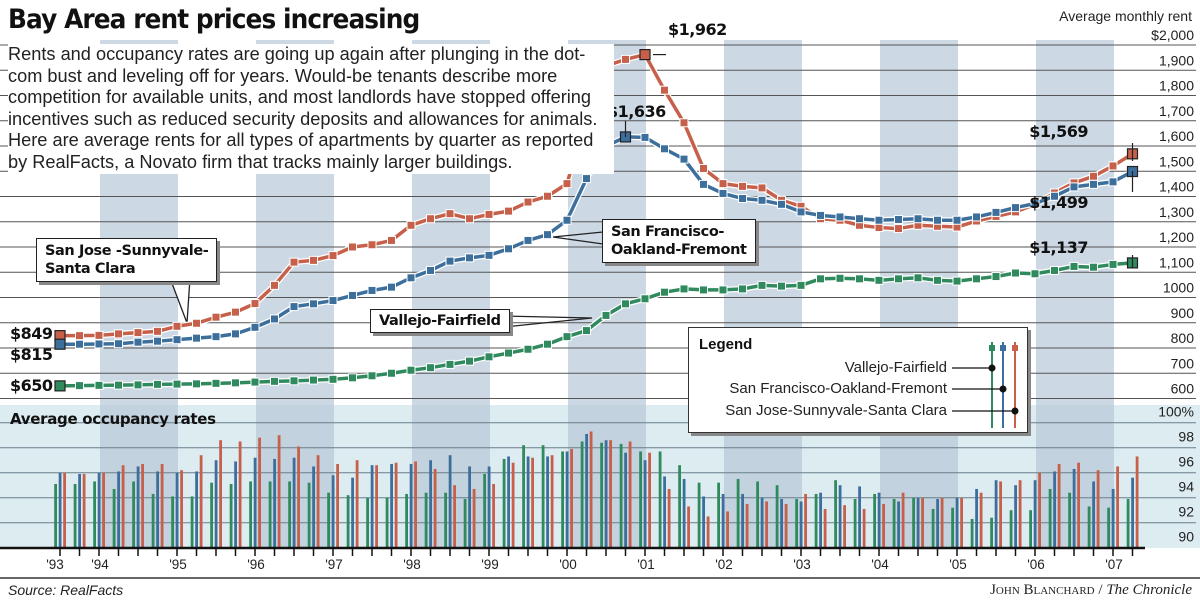  What do you see at coordinates (1091, 590) in the screenshot?
I see `credit: John Blanchard / The Chronicle` at bounding box center [1091, 590].